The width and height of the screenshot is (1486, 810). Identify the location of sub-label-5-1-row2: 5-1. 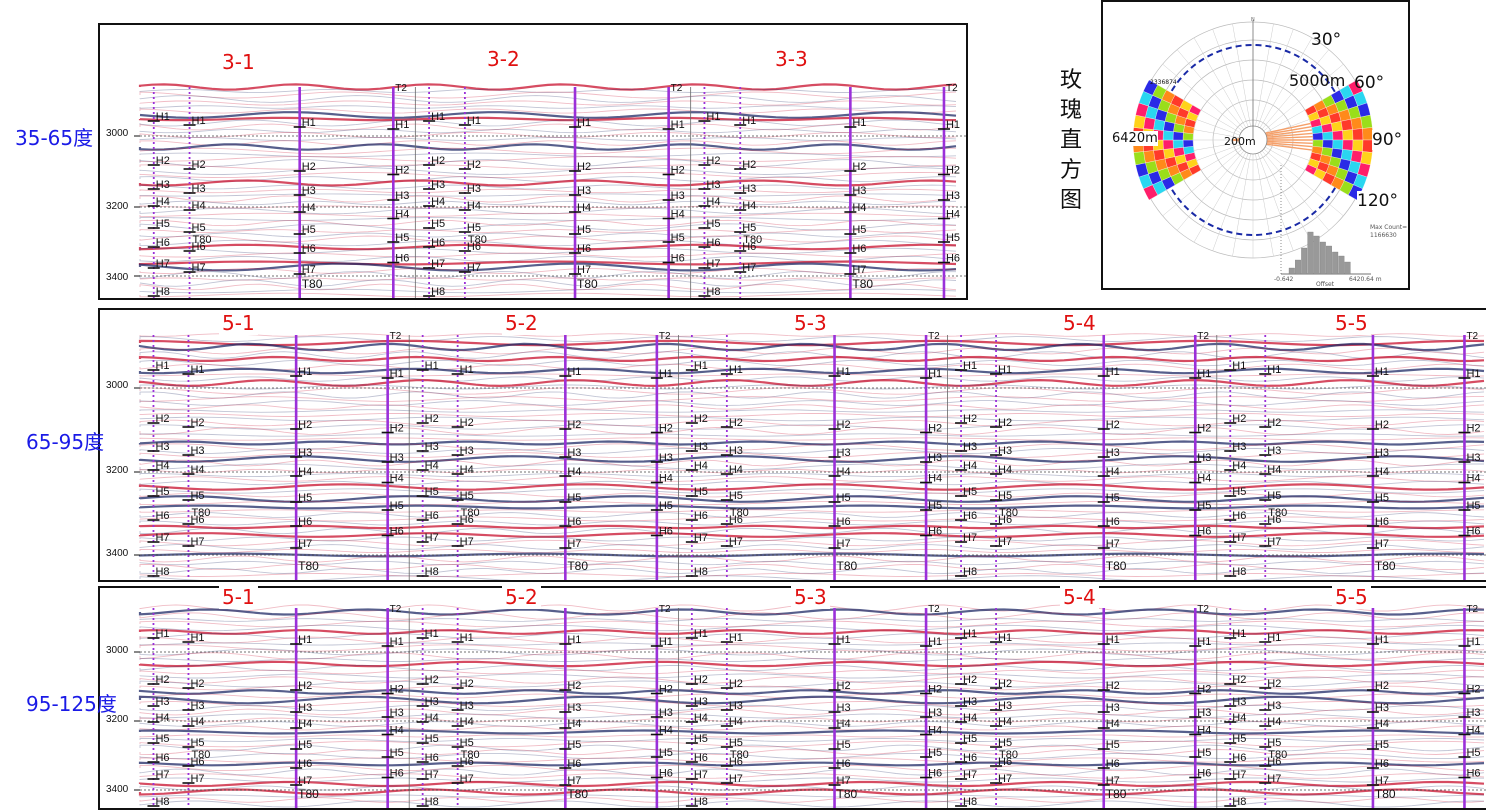
(238, 323).